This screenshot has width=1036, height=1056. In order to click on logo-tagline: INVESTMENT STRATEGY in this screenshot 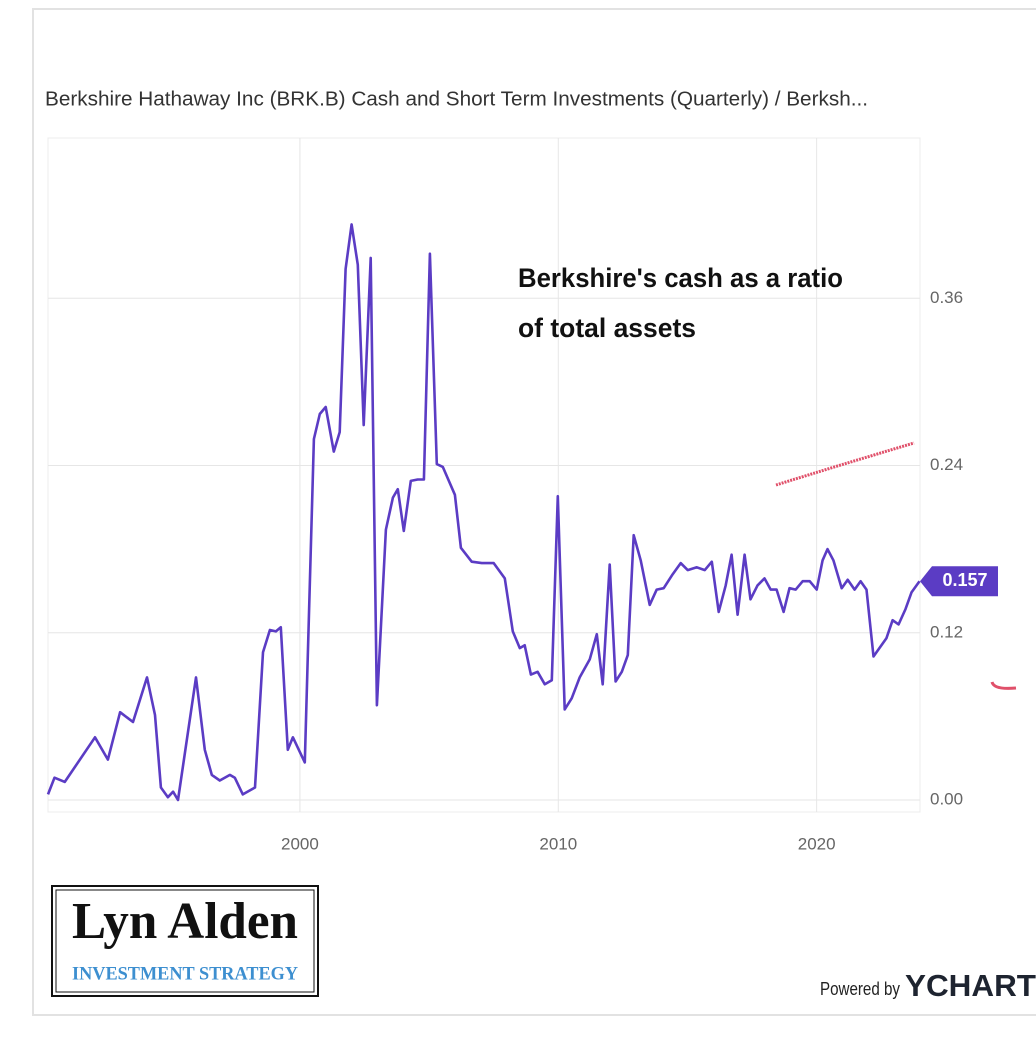, I will do `click(185, 973)`.